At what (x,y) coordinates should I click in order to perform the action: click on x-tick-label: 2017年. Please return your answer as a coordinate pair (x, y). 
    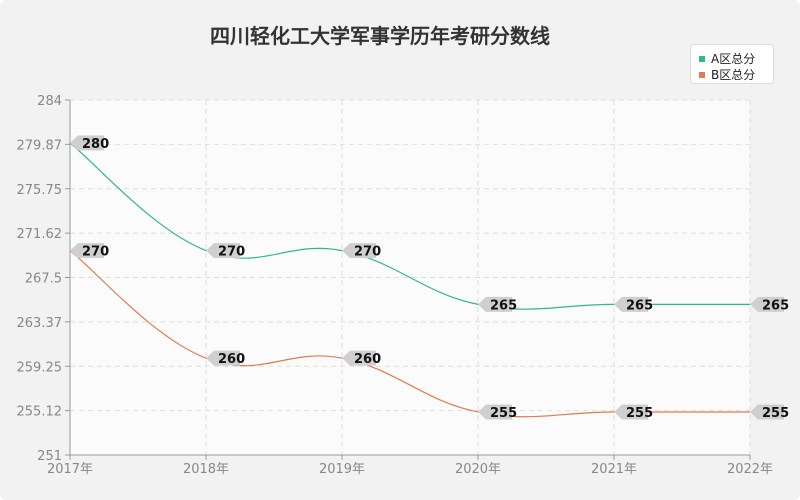
    Looking at the image, I should click on (70, 469).